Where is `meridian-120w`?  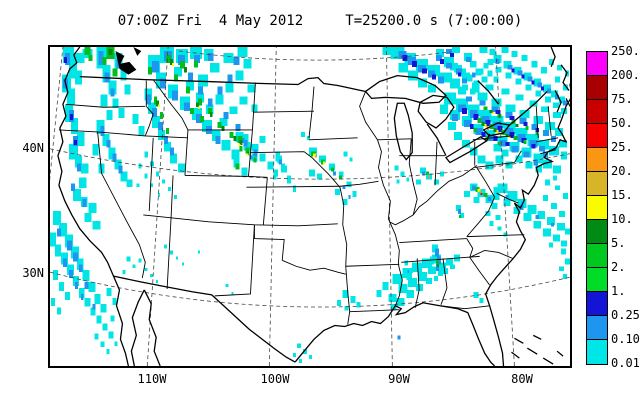 meridian-120w is located at coordinates (57, 114).